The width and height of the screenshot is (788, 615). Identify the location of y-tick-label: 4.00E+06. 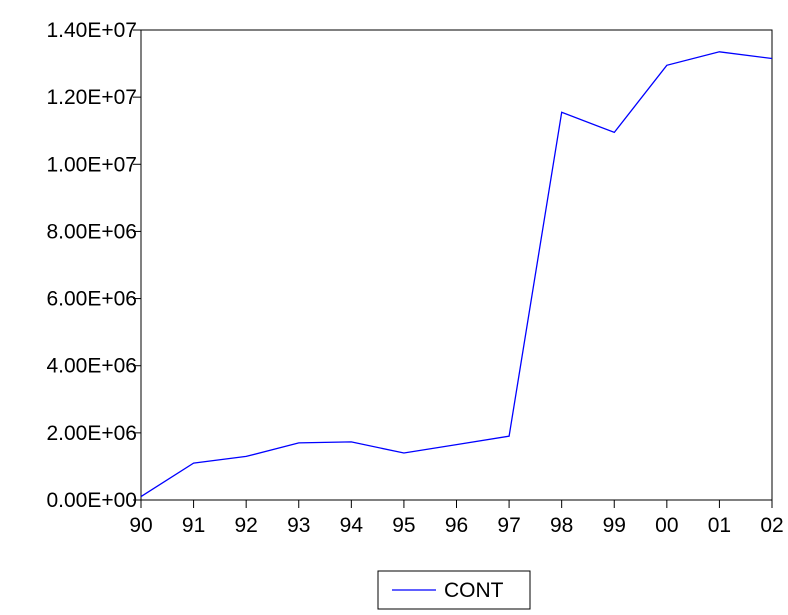
(91, 366).